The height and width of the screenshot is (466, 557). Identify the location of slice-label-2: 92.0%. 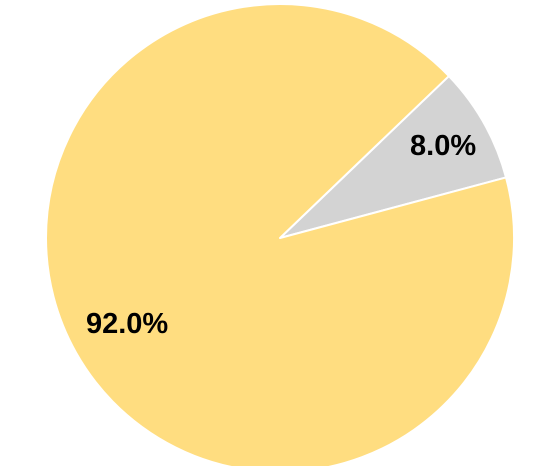
(127, 324).